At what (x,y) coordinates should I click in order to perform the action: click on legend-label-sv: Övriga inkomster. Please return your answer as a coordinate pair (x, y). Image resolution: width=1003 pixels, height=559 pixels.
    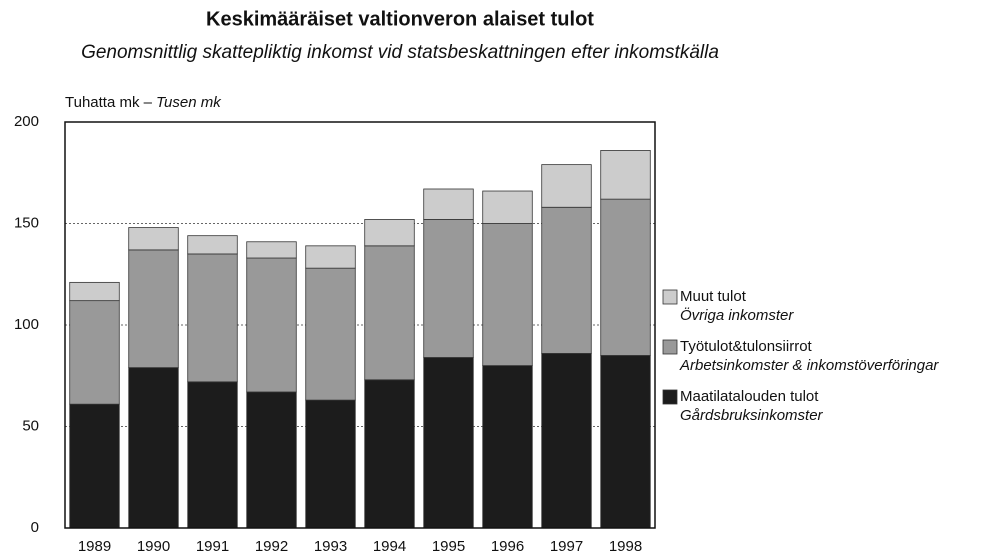
    Looking at the image, I should click on (737, 315).